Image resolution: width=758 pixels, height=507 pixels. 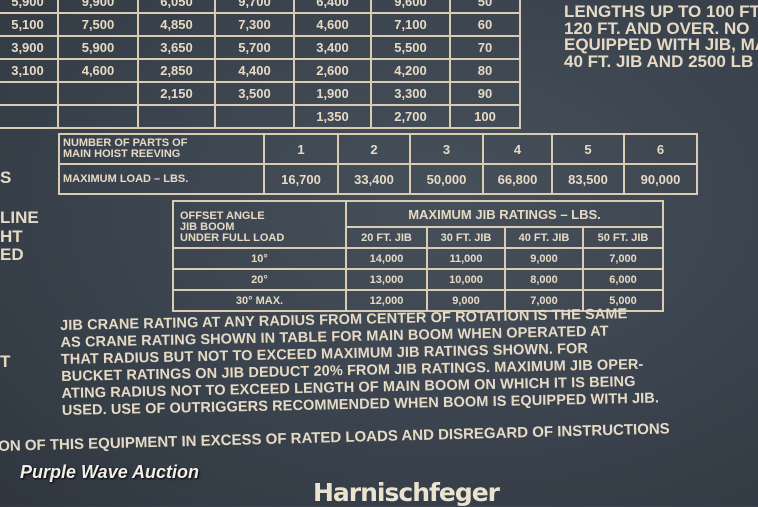 I want to click on load-table-cell: 2,600, so click(x=332, y=70).